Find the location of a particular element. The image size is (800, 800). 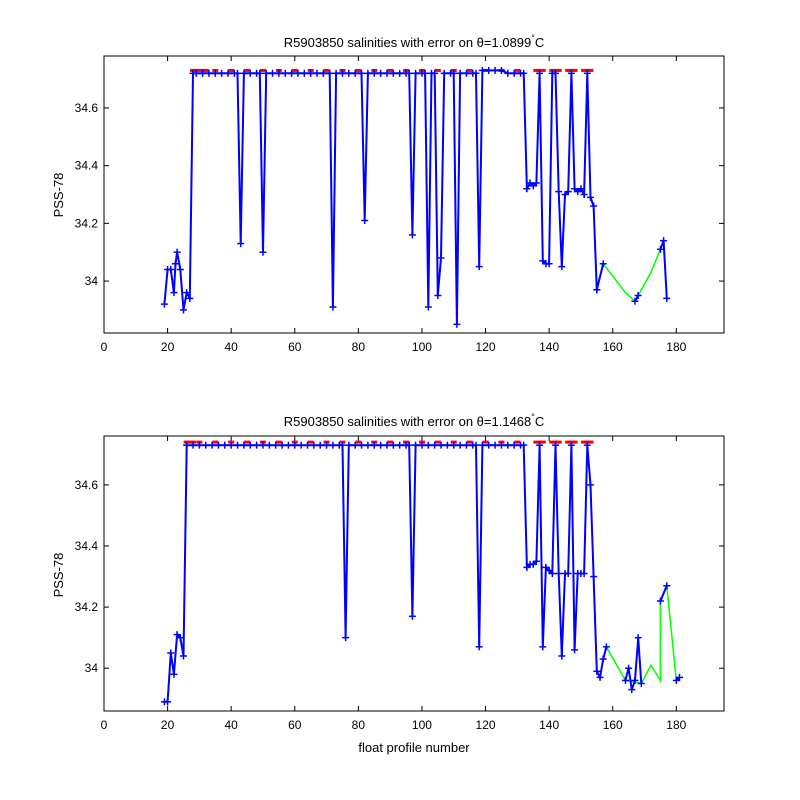

y-tick-label-top: 34 is located at coordinates (92, 281).